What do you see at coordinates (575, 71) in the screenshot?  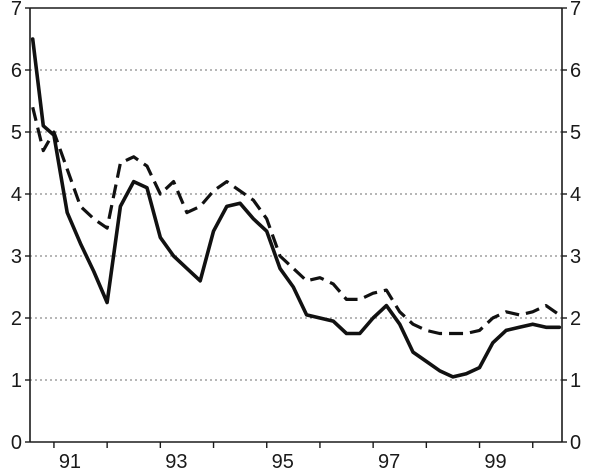 I see `right-y-tick-label: 6` at bounding box center [575, 71].